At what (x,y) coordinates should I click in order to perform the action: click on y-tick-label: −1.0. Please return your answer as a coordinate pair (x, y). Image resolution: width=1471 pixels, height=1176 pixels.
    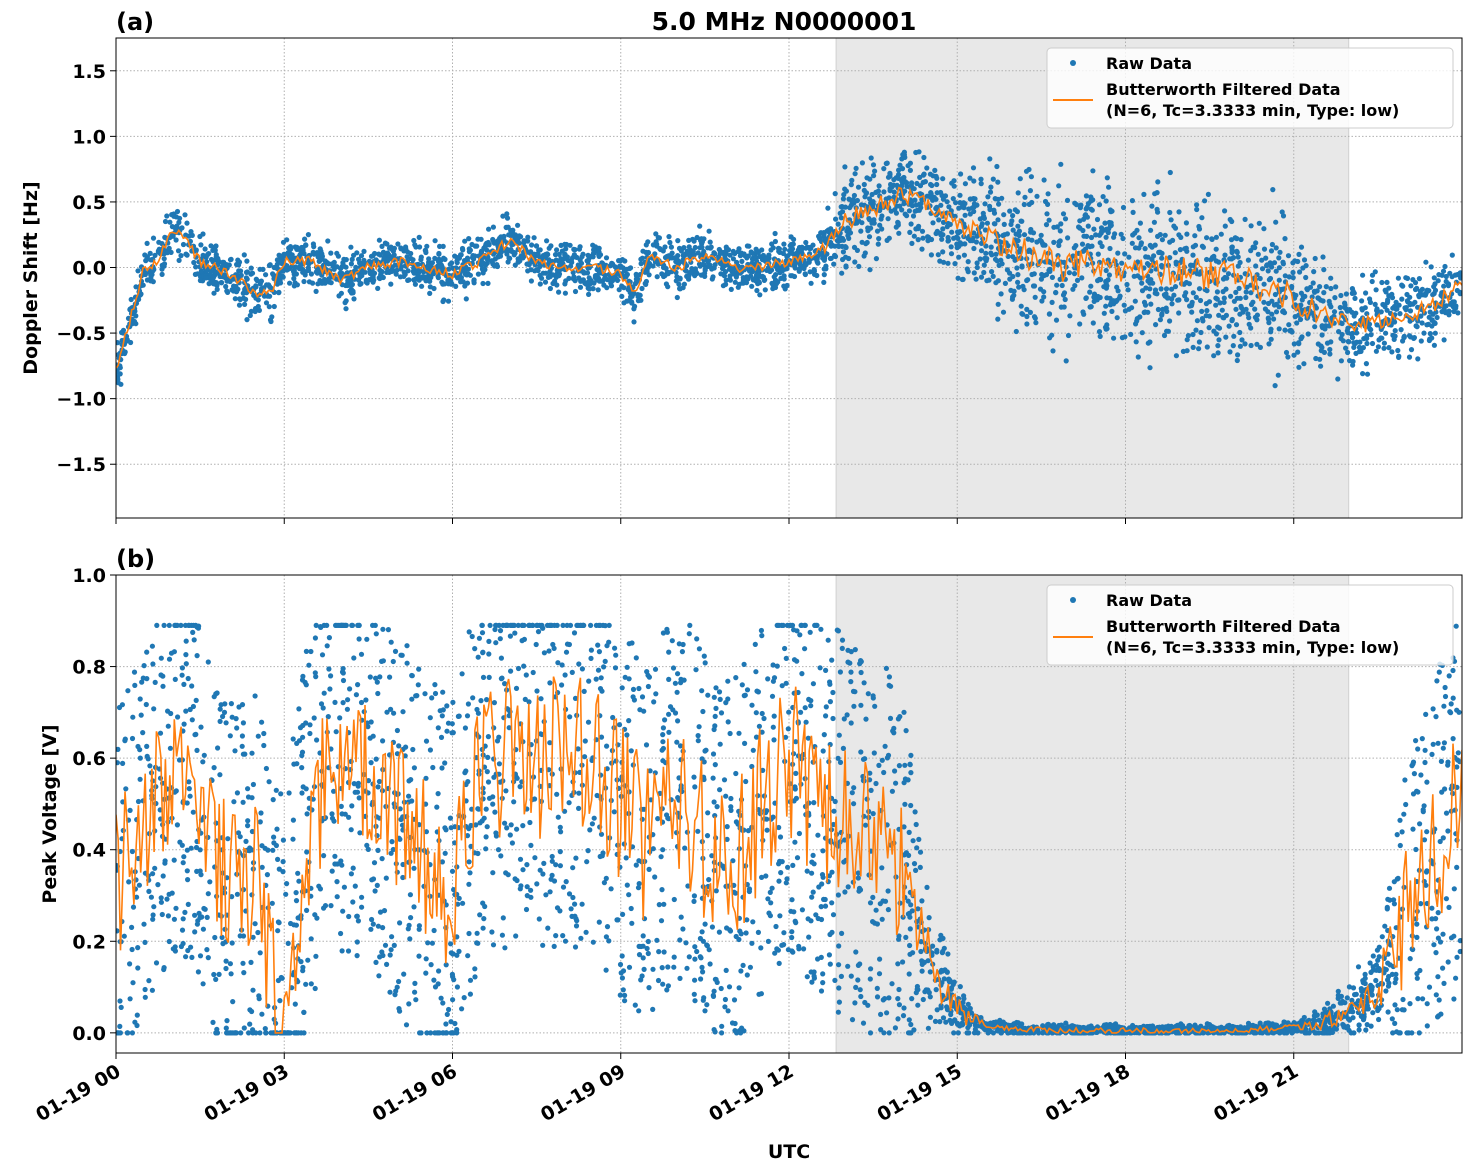
    Looking at the image, I should click on (81, 400).